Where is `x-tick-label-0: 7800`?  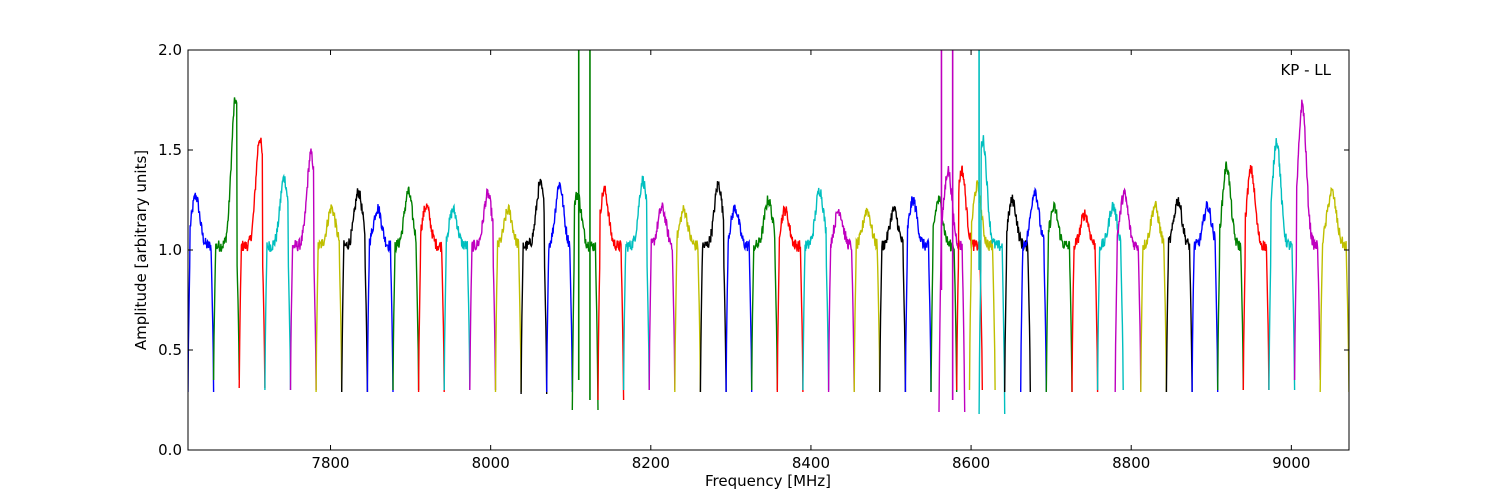 x-tick-label-0: 7800 is located at coordinates (330, 463).